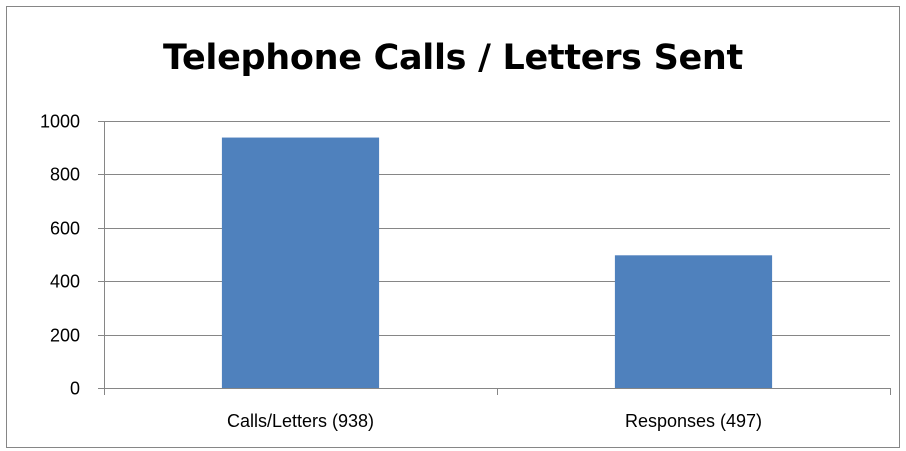  Describe the element at coordinates (693, 421) in the screenshot. I see `x-tick-label-2: Responses (497)` at that location.